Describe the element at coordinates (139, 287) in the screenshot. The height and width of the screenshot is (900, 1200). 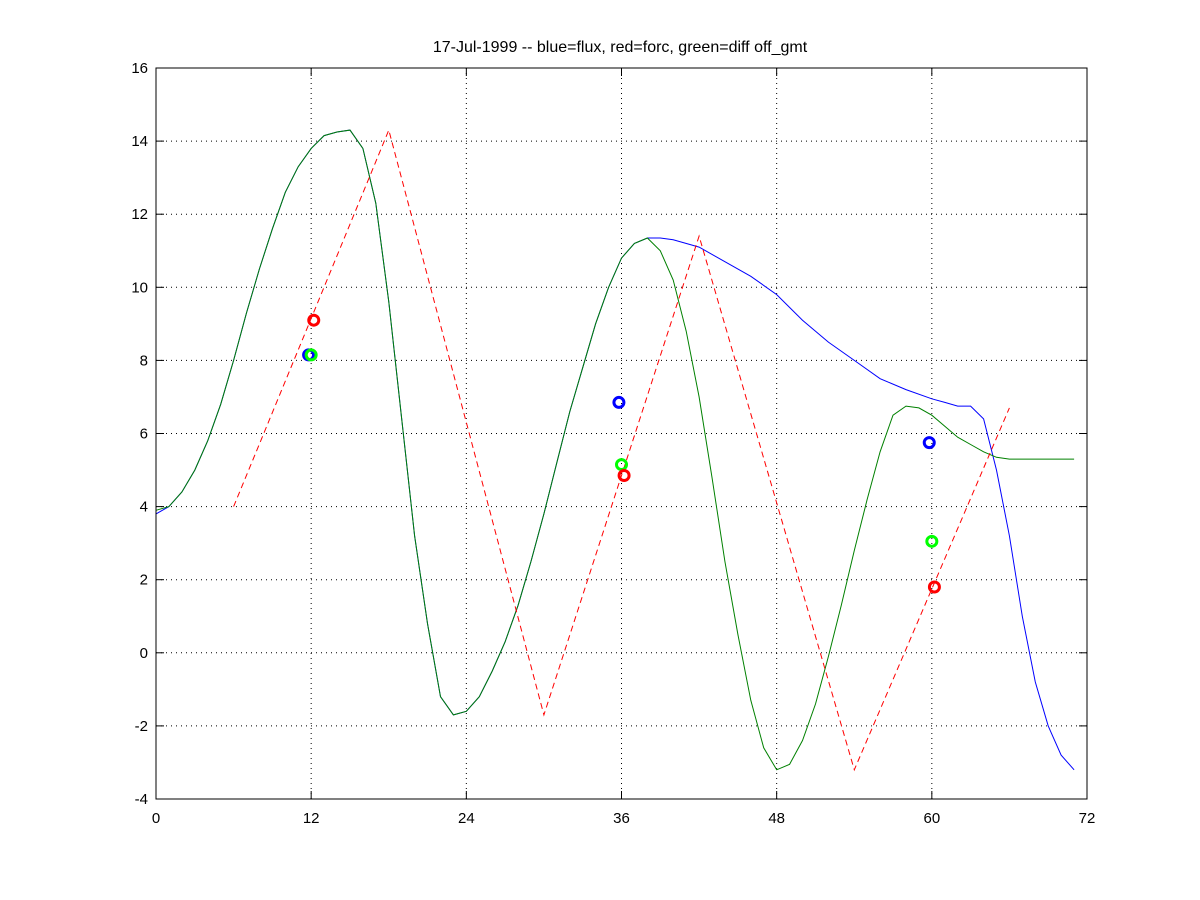
I see `y-tick-label: 10` at that location.